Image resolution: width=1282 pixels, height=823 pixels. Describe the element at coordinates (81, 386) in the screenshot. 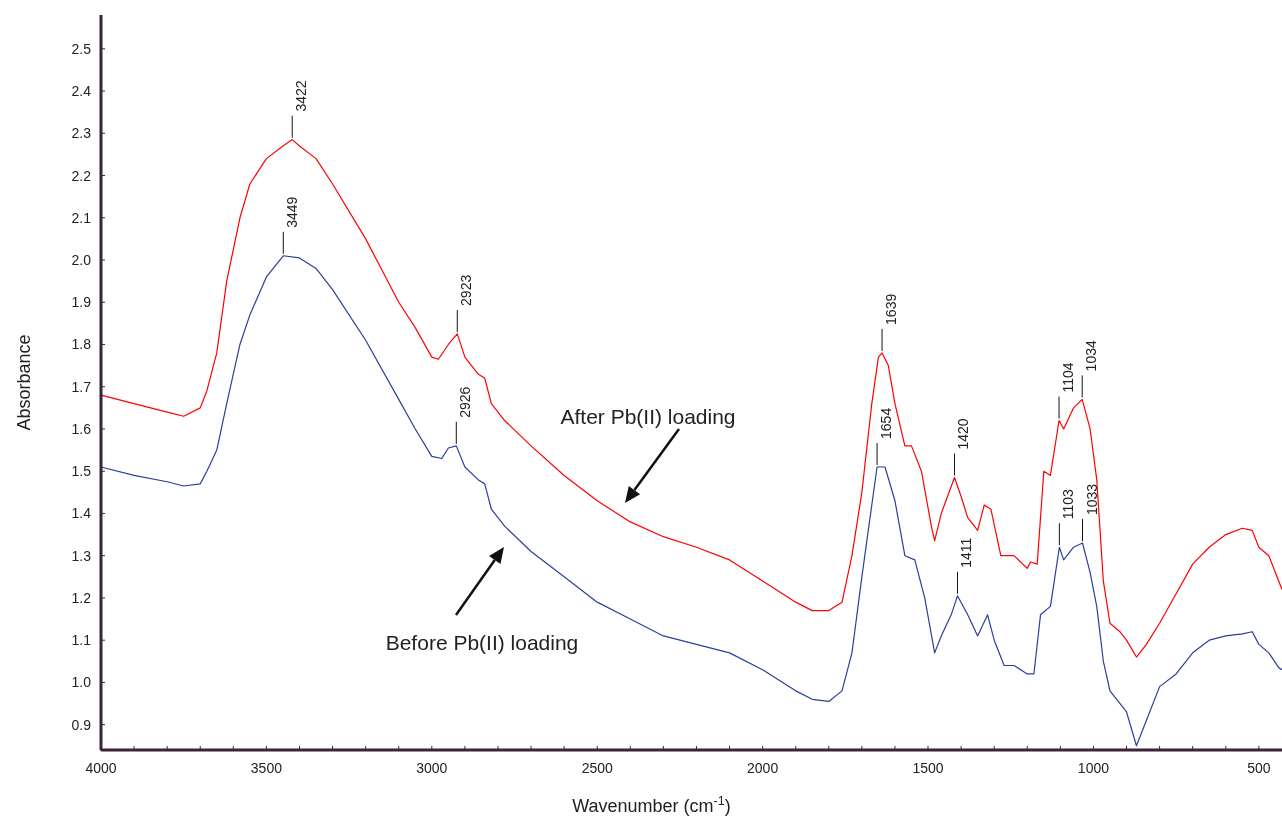

I see `y-tick-label: 1.7` at that location.